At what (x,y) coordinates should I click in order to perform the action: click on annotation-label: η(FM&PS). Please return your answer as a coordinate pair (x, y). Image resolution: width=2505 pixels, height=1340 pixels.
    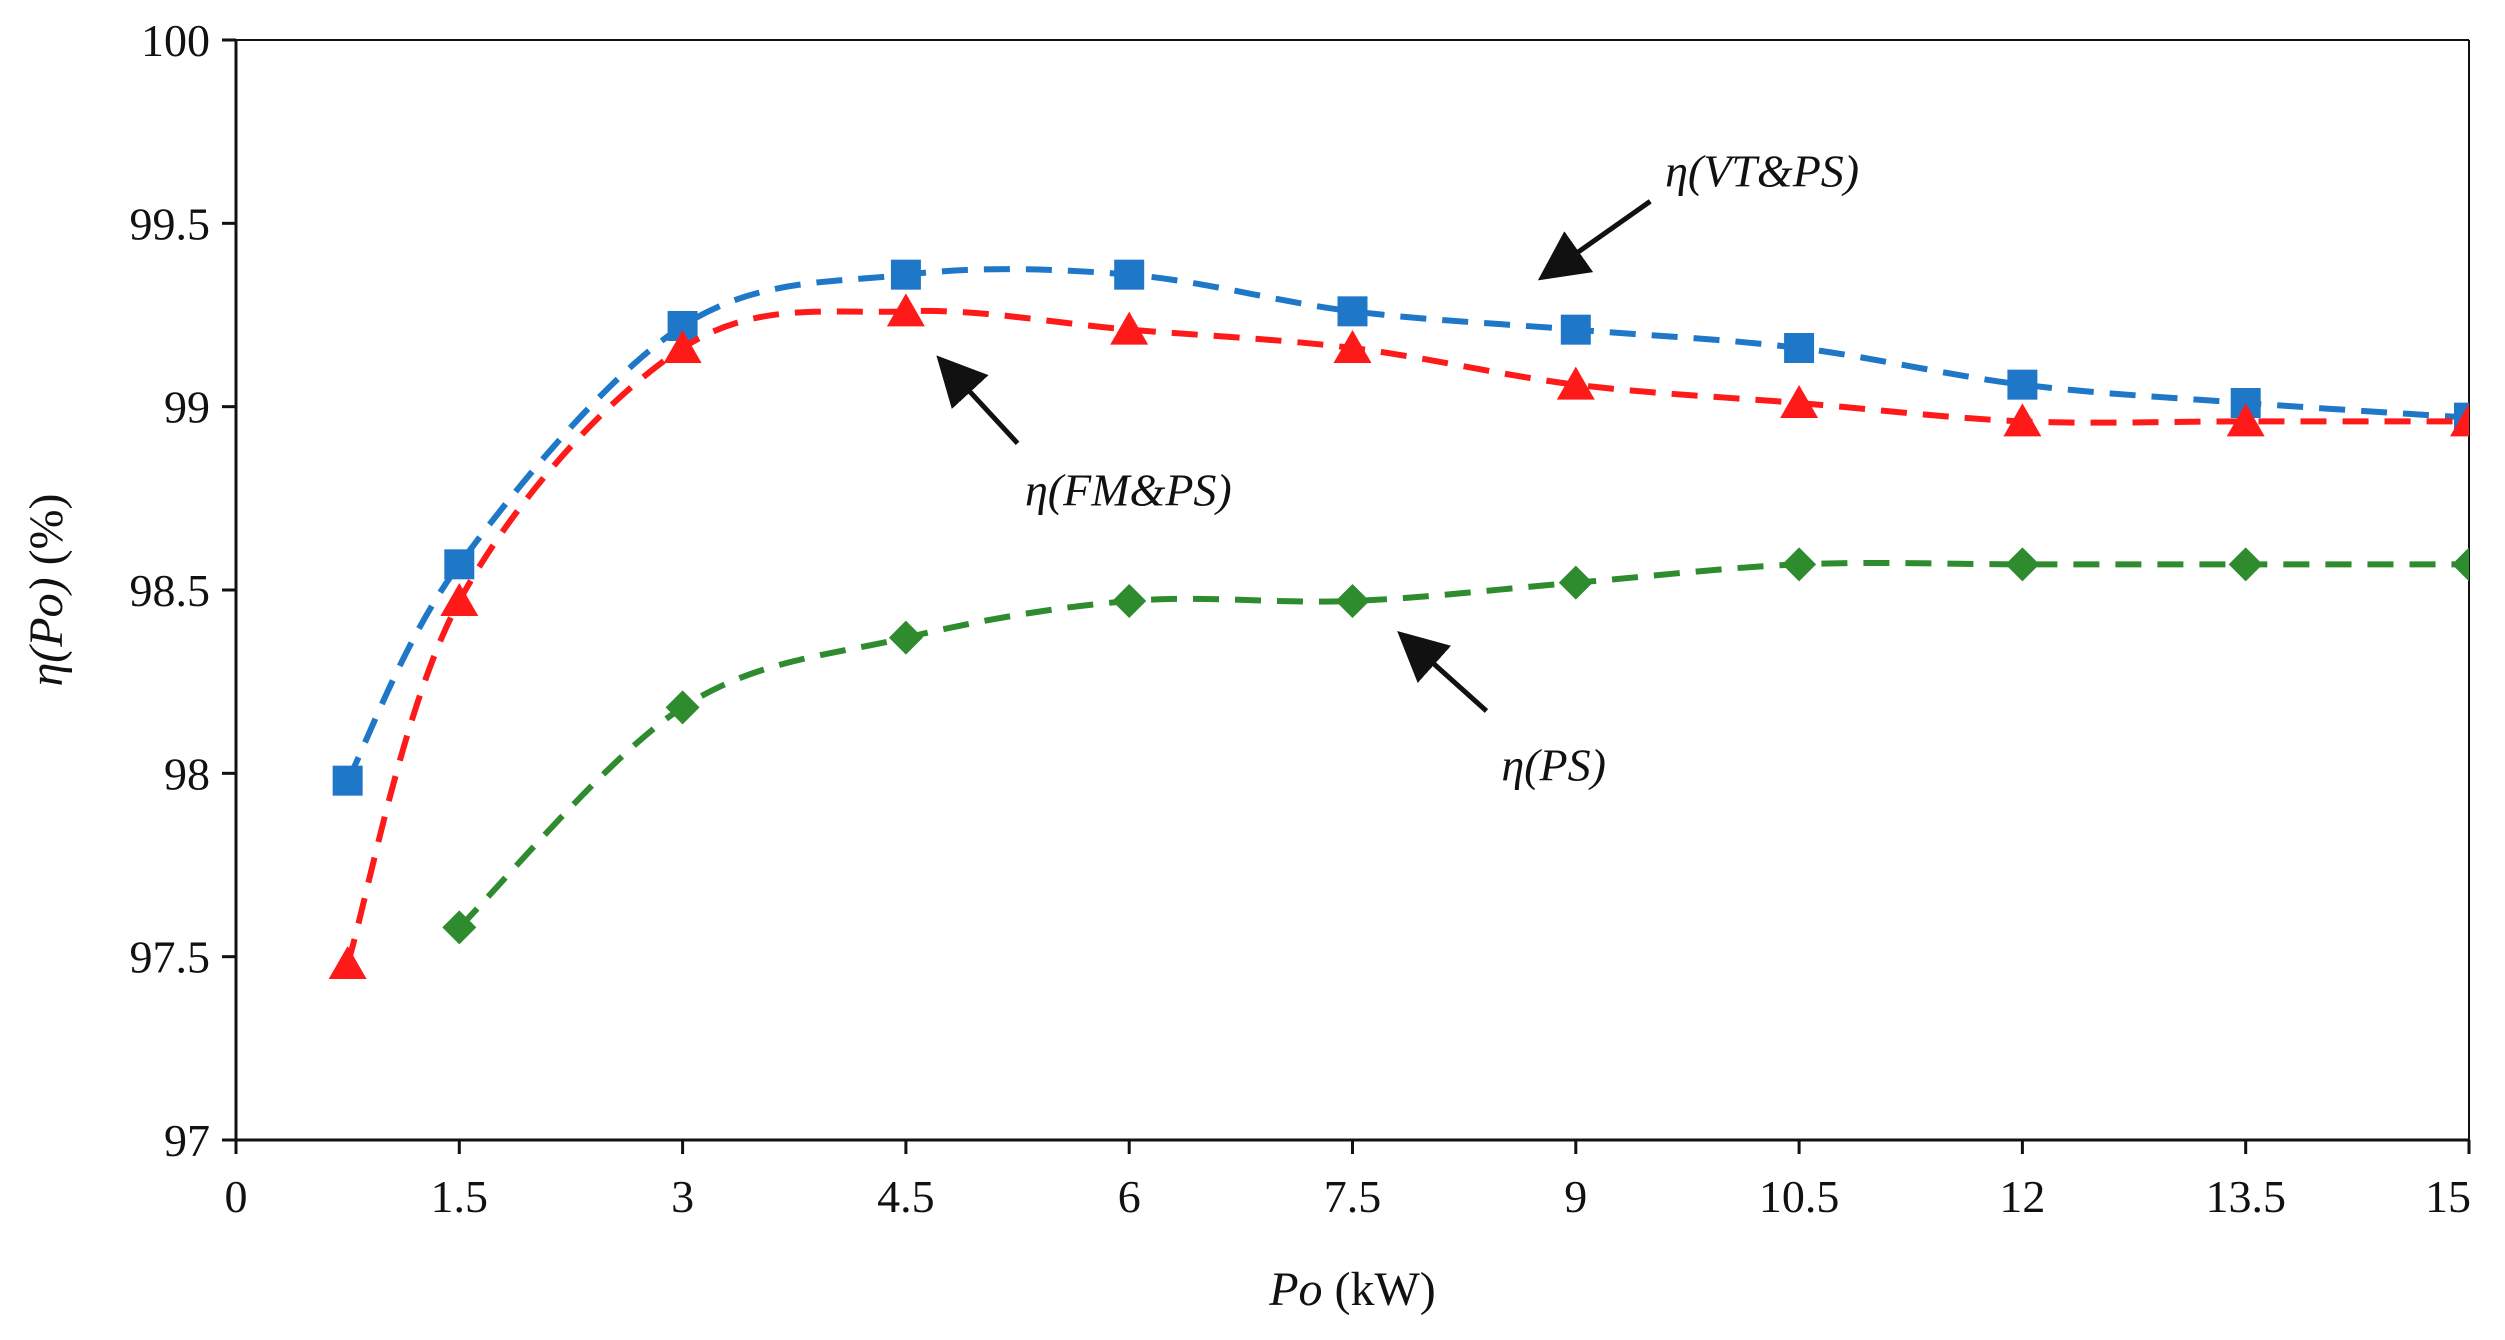
    Looking at the image, I should click on (1128, 490).